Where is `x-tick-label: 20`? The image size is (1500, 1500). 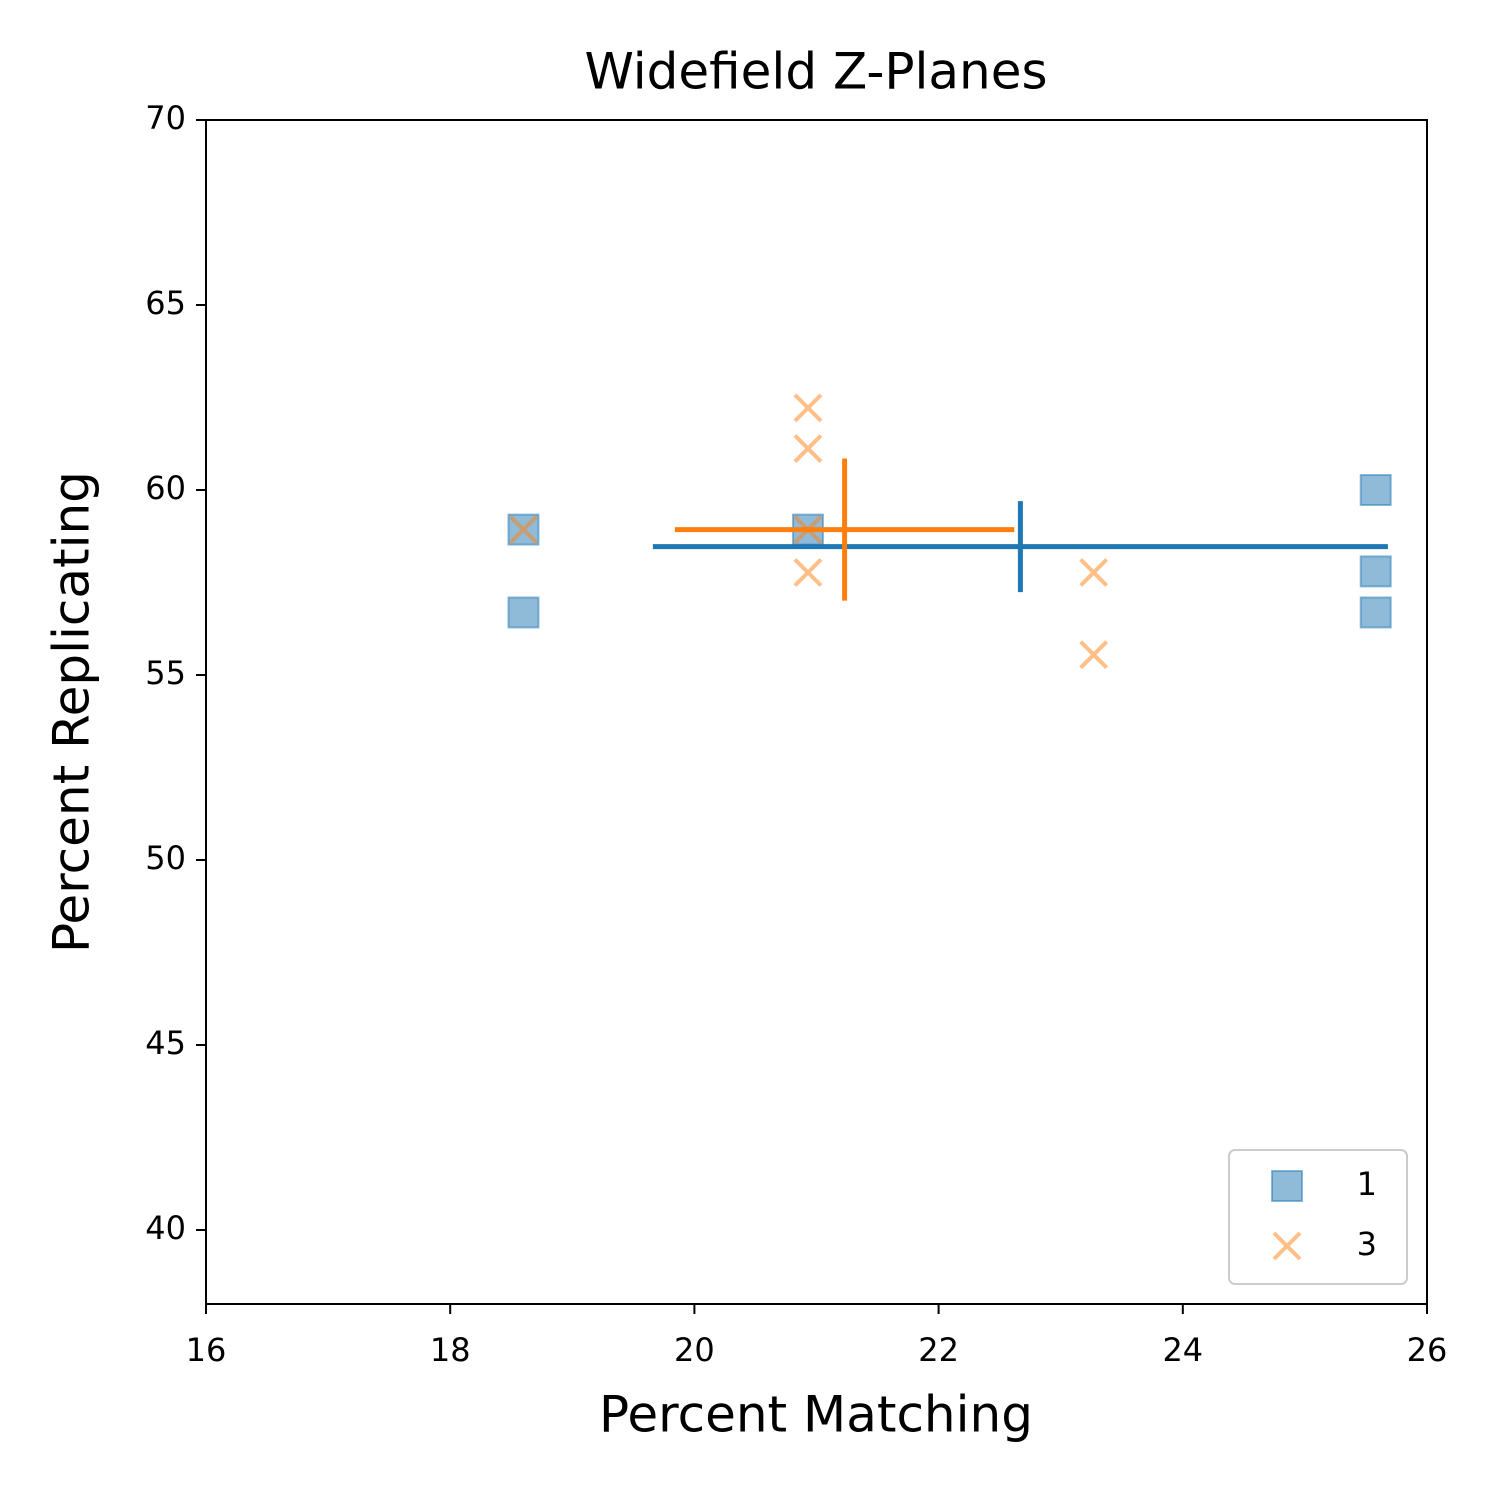 x-tick-label: 20 is located at coordinates (694, 1350).